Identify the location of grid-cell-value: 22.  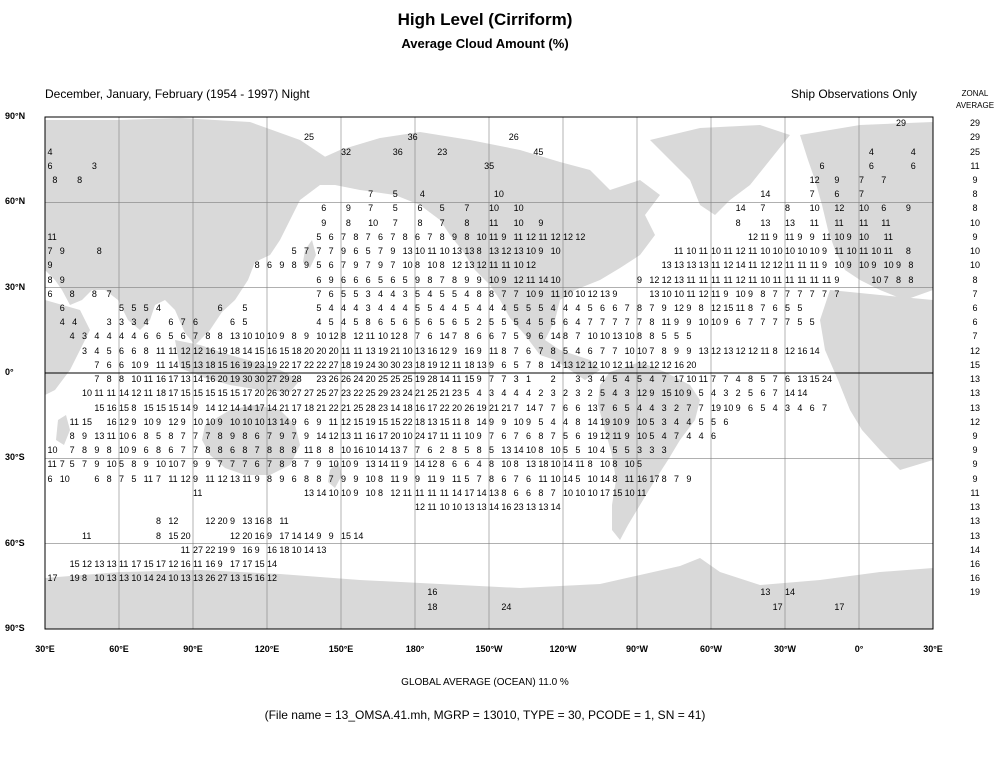
(321, 364).